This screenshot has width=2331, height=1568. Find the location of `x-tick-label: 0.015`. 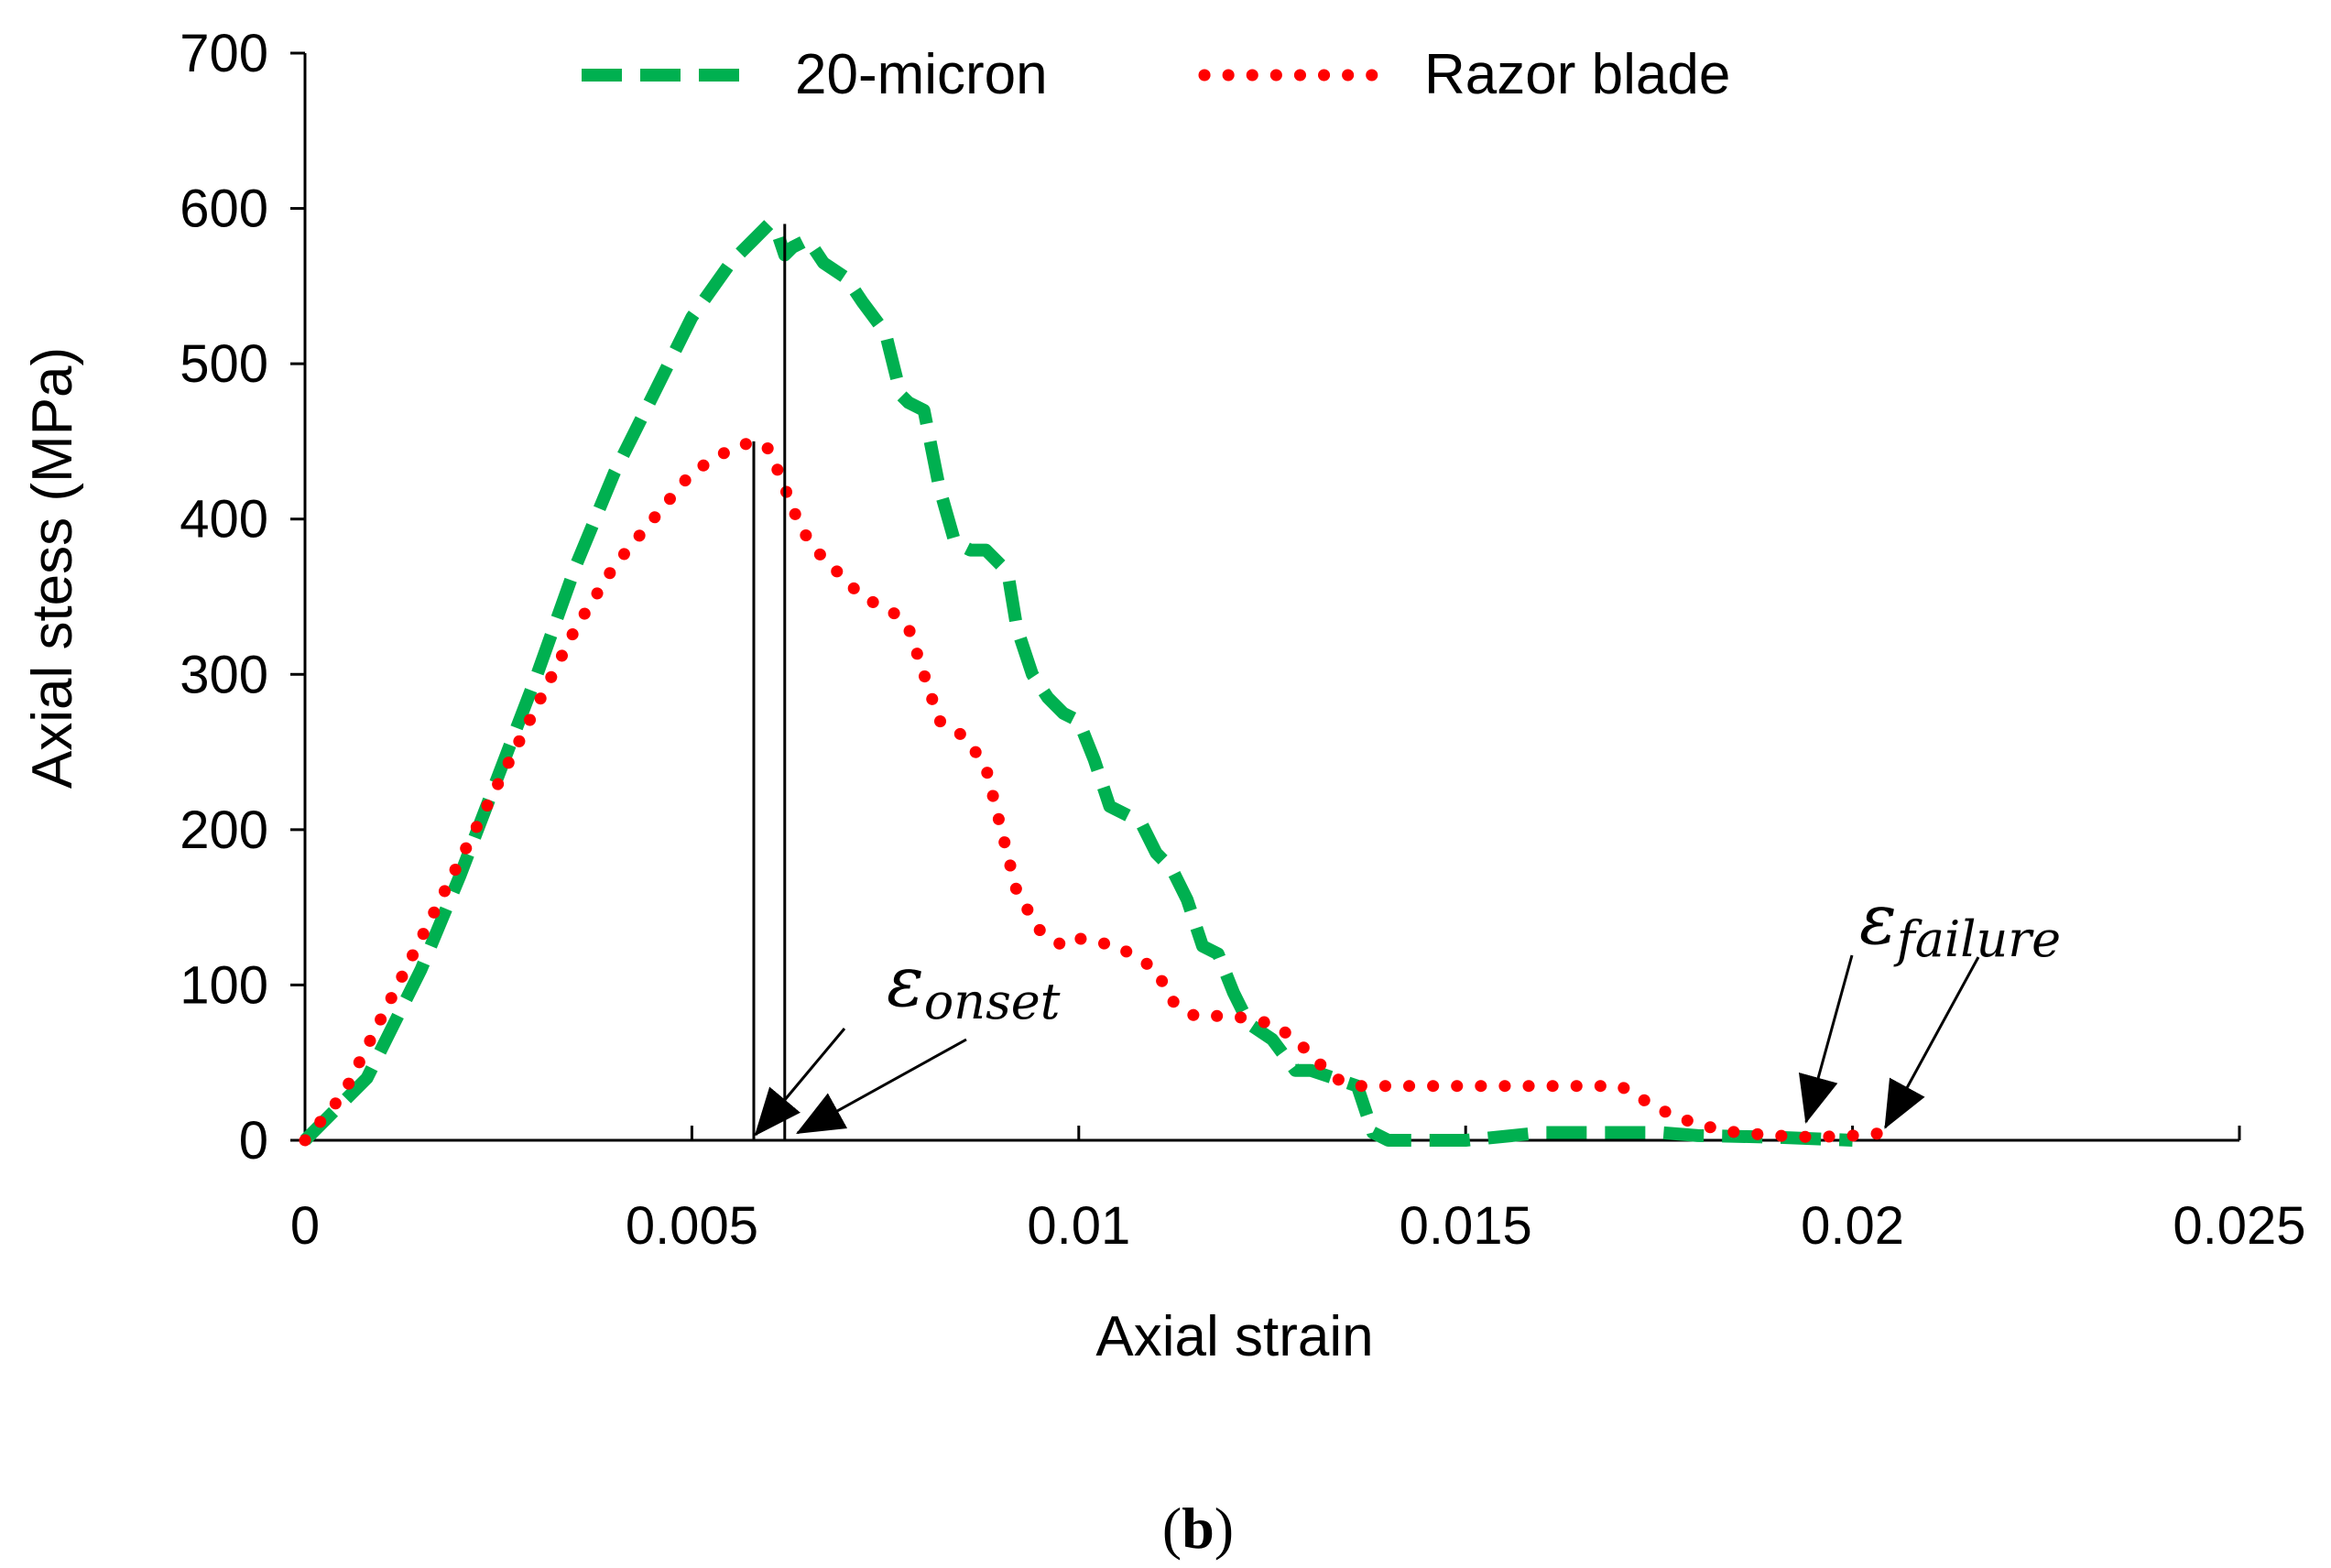

x-tick-label: 0.015 is located at coordinates (1466, 1226).